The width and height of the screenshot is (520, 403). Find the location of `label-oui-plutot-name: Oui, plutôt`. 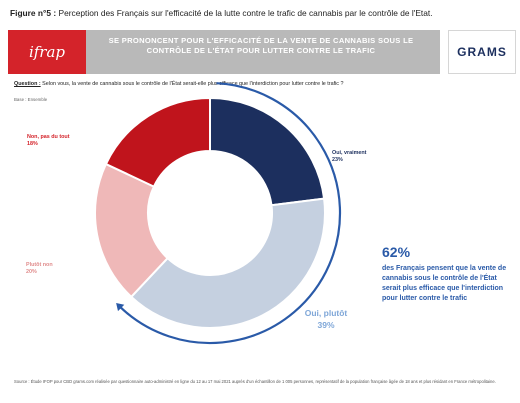

label-oui-plutot-name: Oui, plutôt is located at coordinates (326, 313).